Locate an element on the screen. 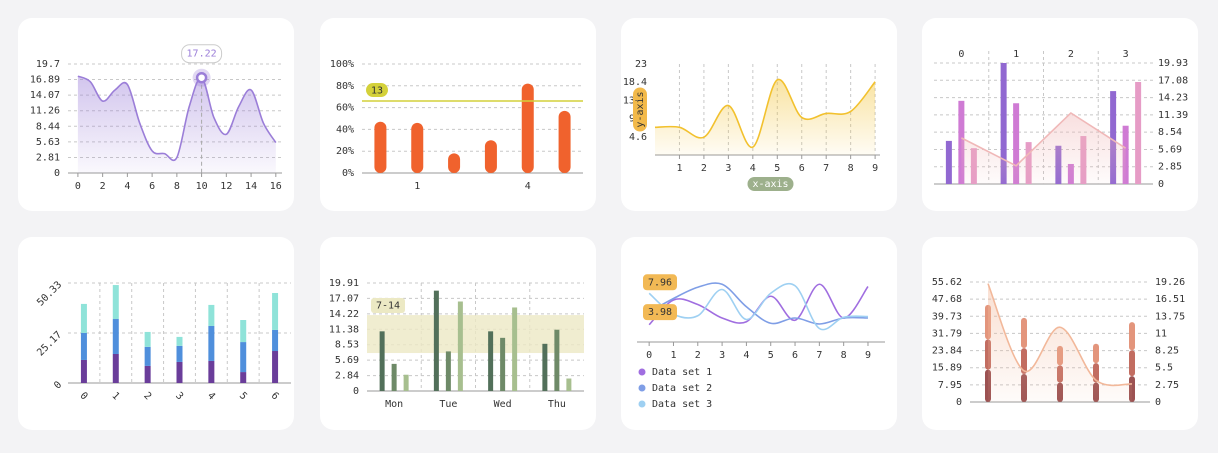 This screenshot has width=1218, height=453. y-tick-label: 31.79 is located at coordinates (947, 333).